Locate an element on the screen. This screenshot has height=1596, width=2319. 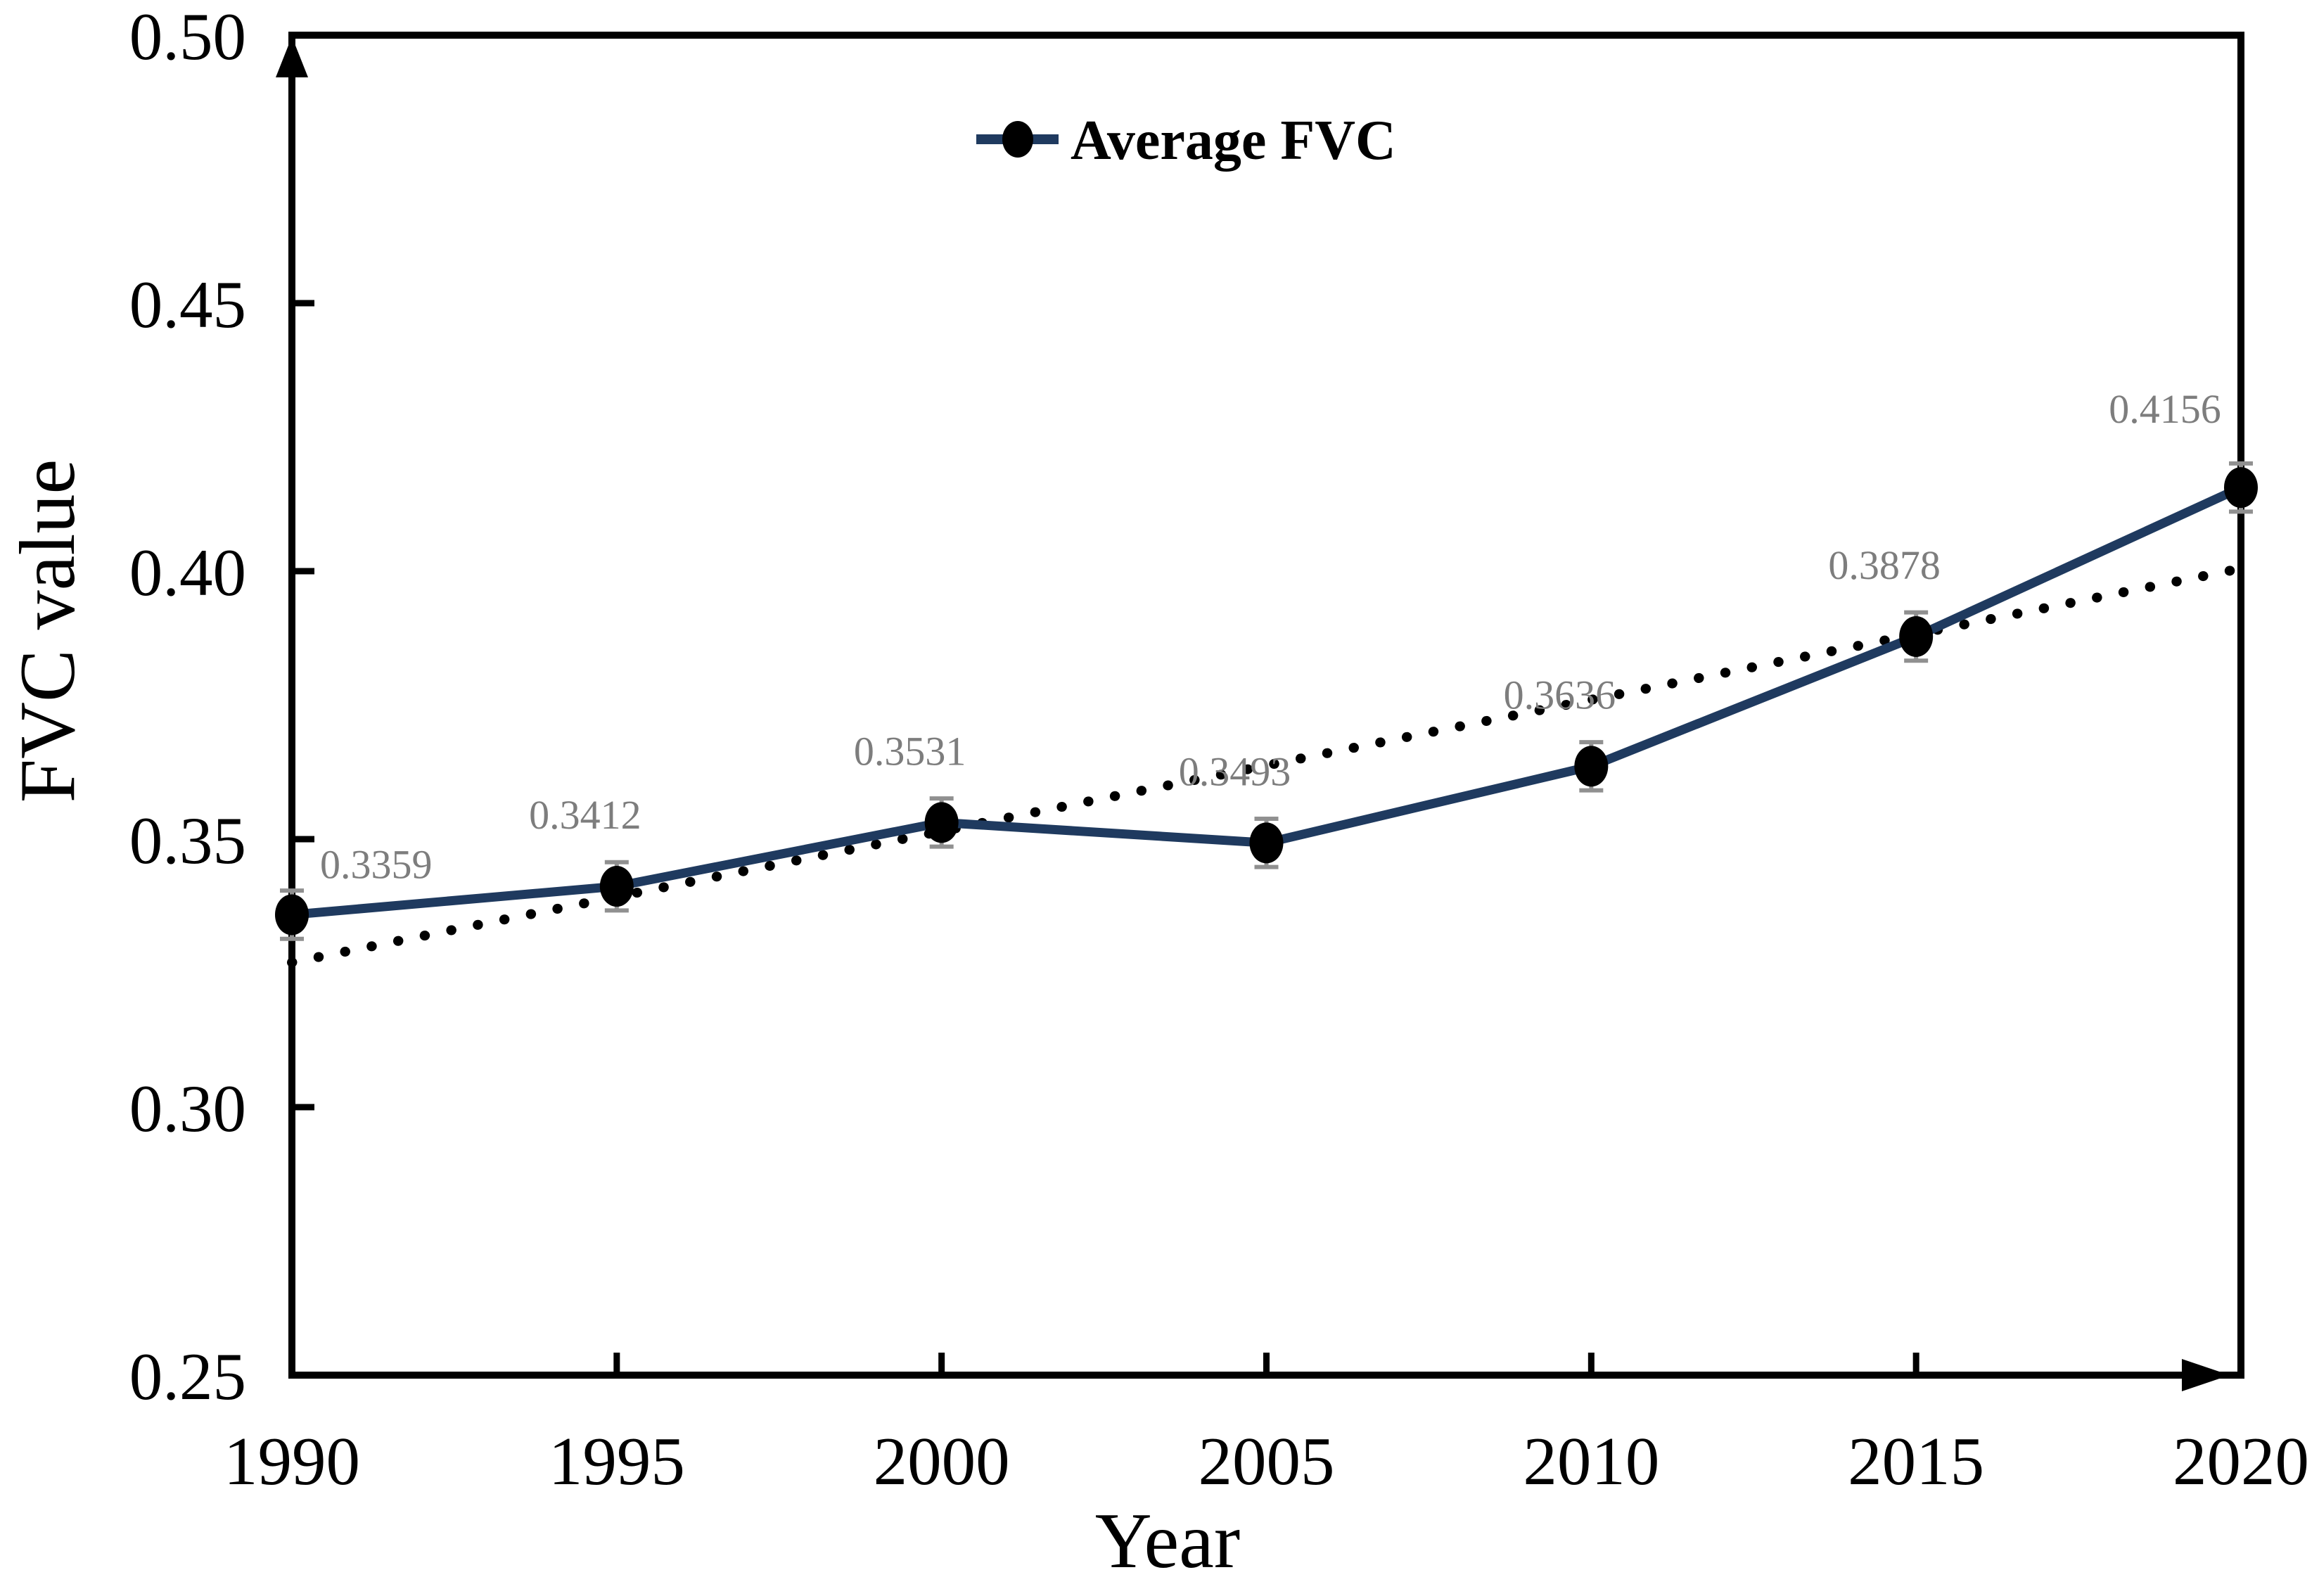
y-tick-label: 0.45 is located at coordinates (188, 304).